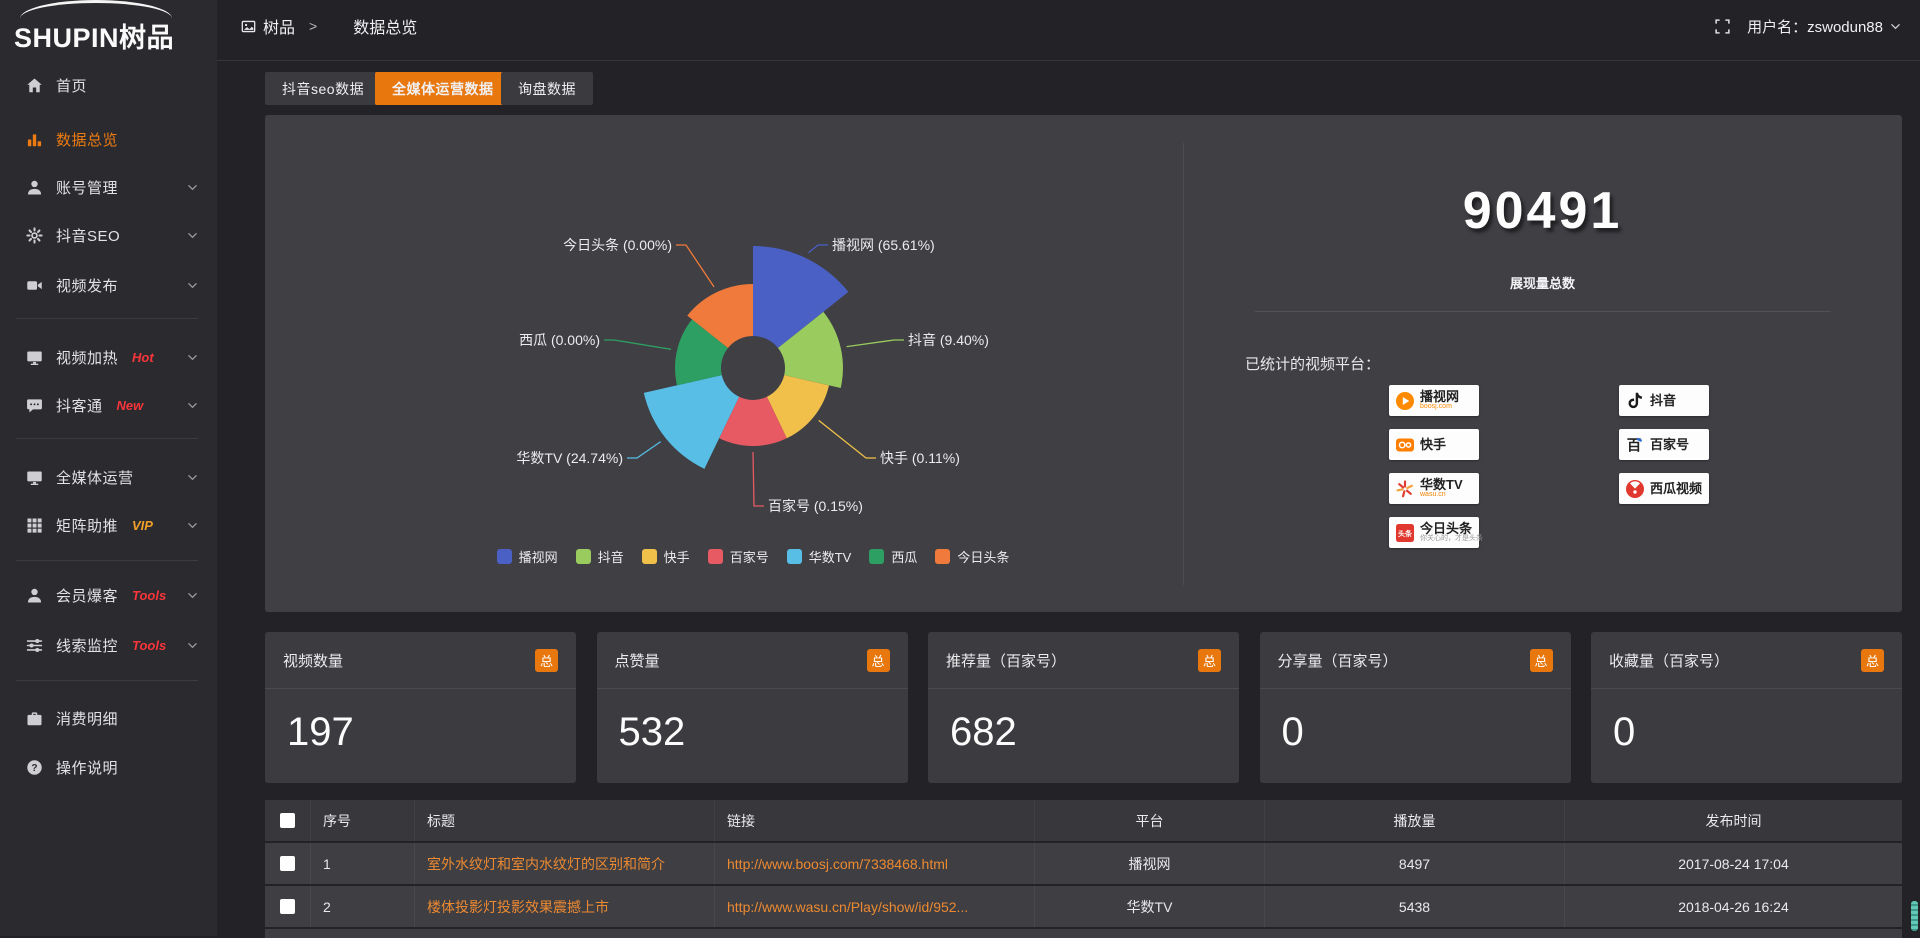 This screenshot has height=938, width=1920. What do you see at coordinates (320, 732) in the screenshot?
I see `stat-card-value: 197` at bounding box center [320, 732].